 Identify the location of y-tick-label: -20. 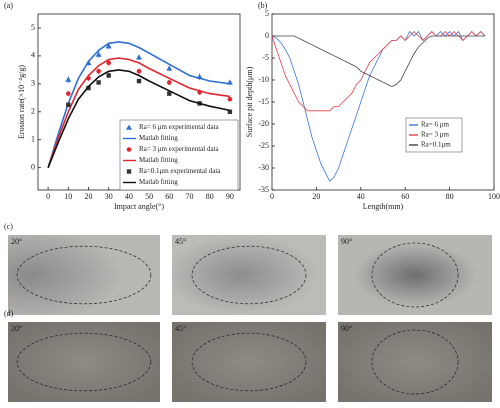
(263, 123).